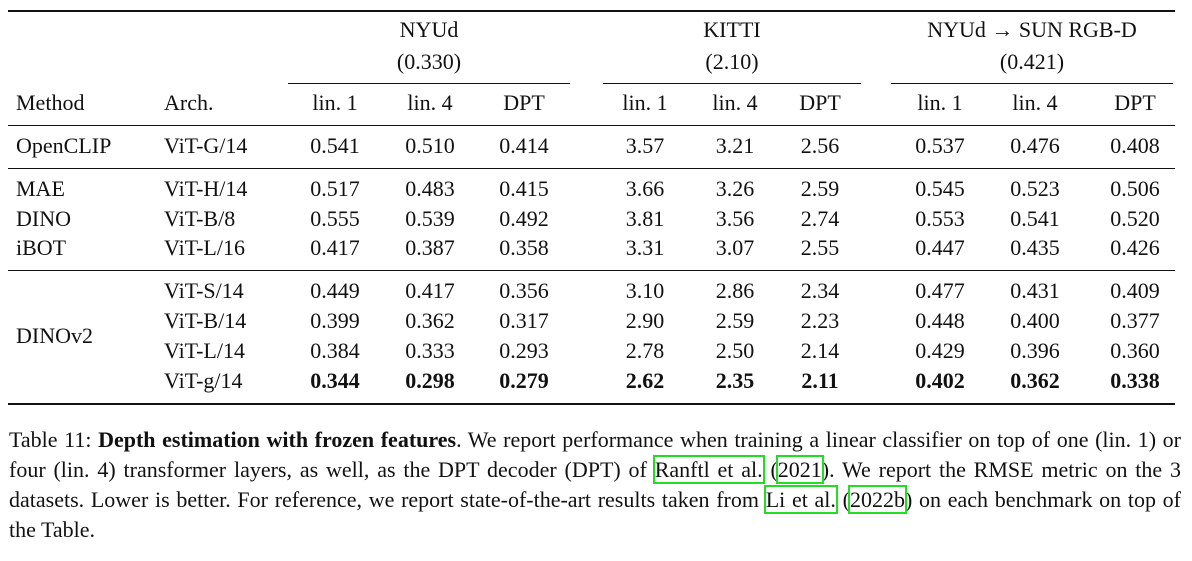 This screenshot has width=1192, height=561. Describe the element at coordinates (430, 248) in the screenshot. I see `cell-value: 0.387` at that location.